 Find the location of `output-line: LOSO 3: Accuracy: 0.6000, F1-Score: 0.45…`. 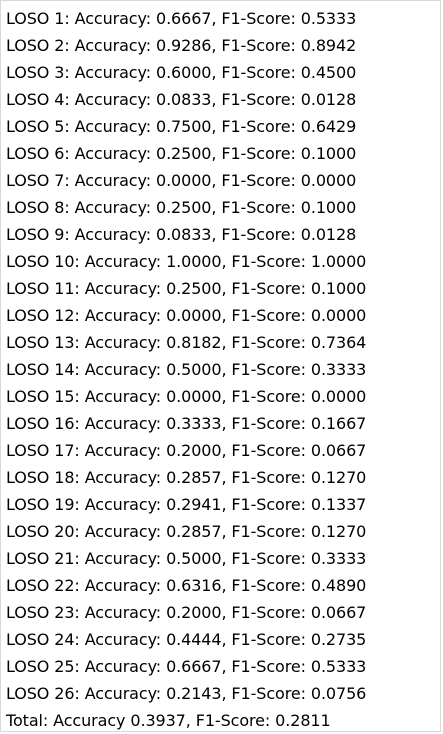

output-line: LOSO 3: Accuracy: 0.6000, F1-Score: 0.45… is located at coordinates (181, 72).